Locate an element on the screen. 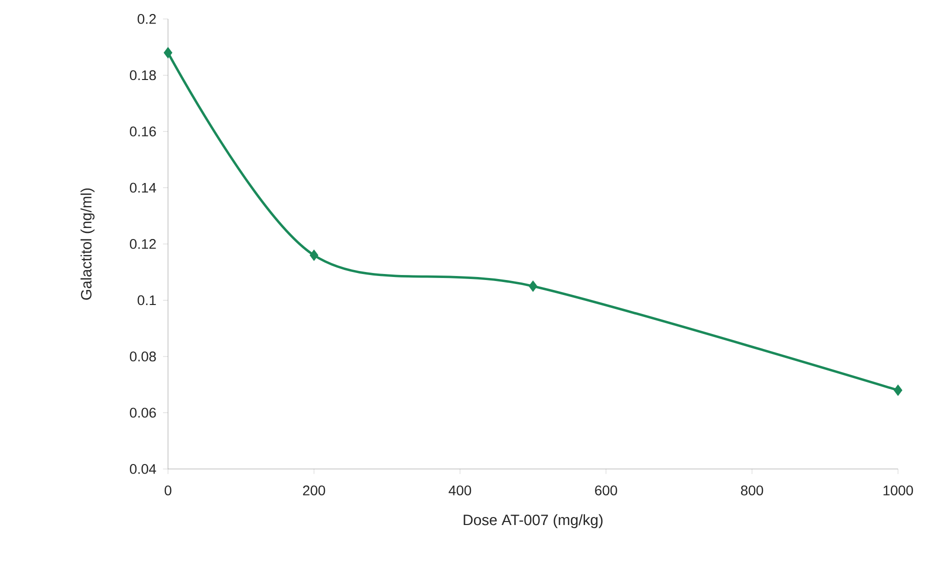 This screenshot has width=927, height=568. y-tick-label: 0.16 is located at coordinates (143, 131).